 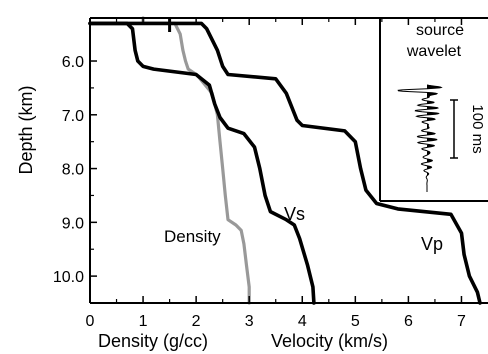 What do you see at coordinates (196, 321) in the screenshot?
I see `x-tick-label-2: 2` at bounding box center [196, 321].